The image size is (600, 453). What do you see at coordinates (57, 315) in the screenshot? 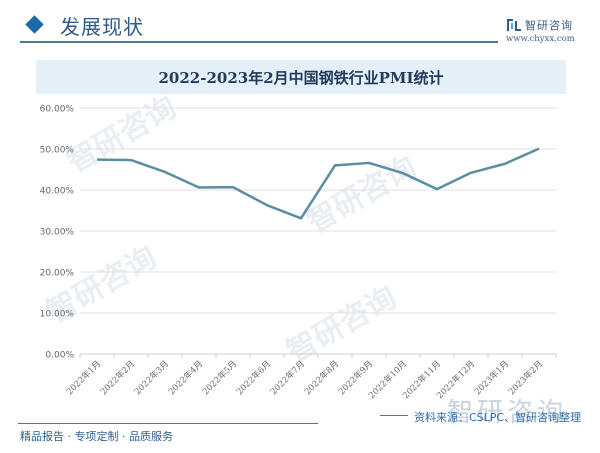
I see `y-tick-label: 10.00%` at bounding box center [57, 315].